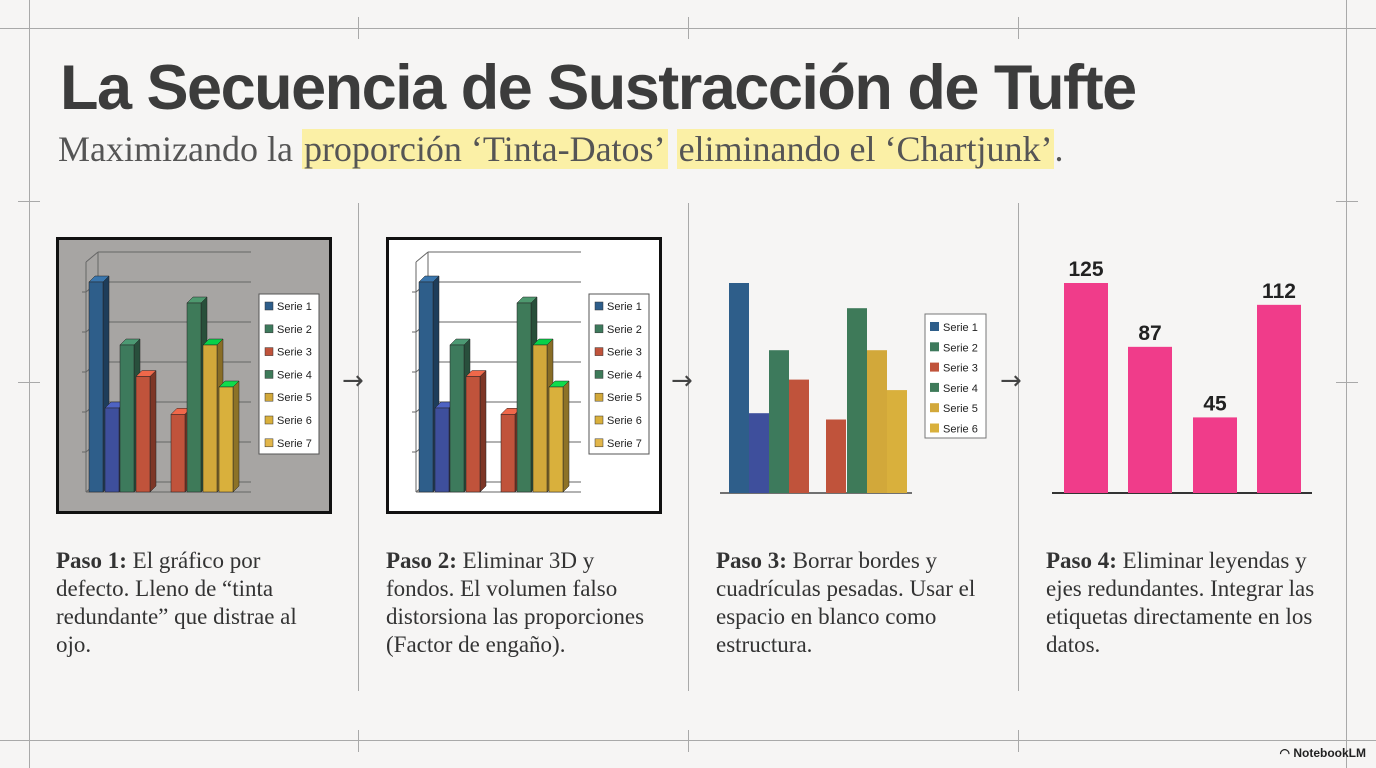  Describe the element at coordinates (672, 149) in the screenshot. I see `subtitle-middle` at that location.